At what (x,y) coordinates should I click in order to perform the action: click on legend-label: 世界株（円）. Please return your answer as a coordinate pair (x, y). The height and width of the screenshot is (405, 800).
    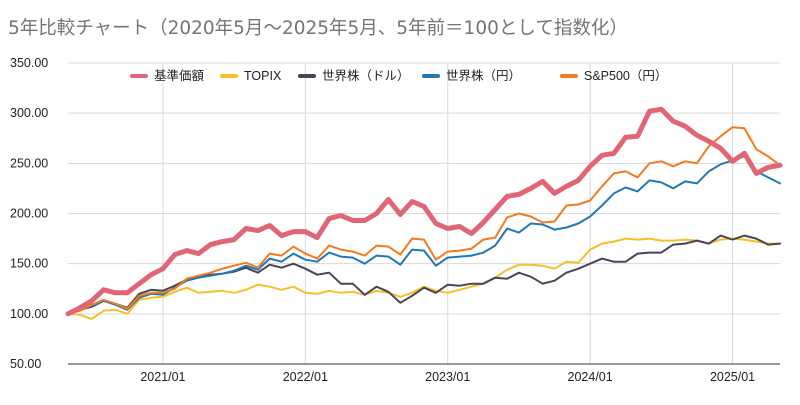
    Looking at the image, I should click on (483, 75).